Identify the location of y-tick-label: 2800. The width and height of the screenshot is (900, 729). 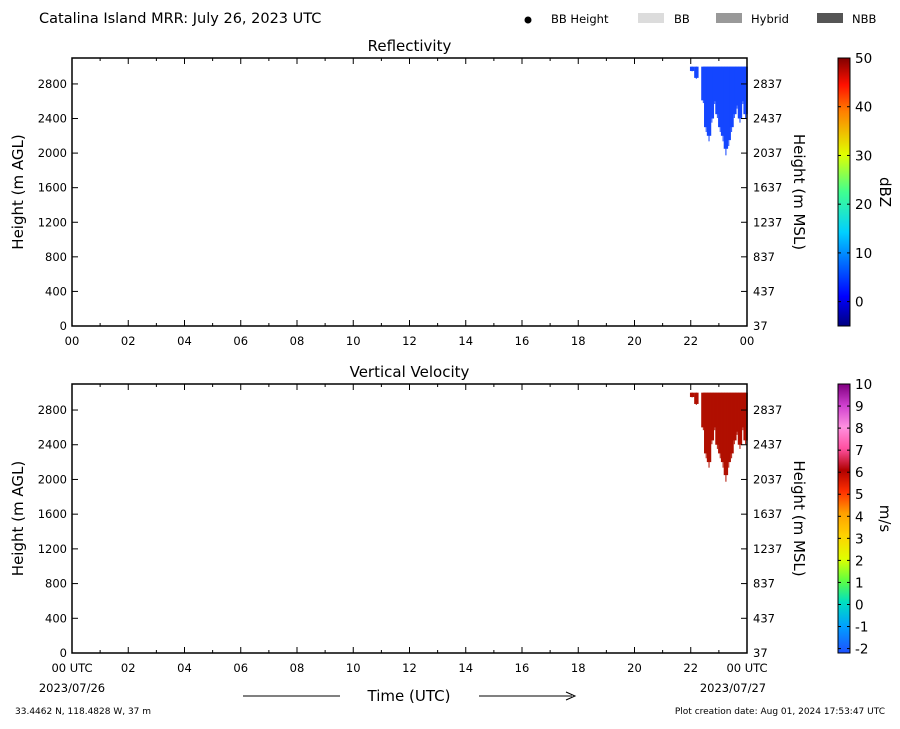
(52, 84).